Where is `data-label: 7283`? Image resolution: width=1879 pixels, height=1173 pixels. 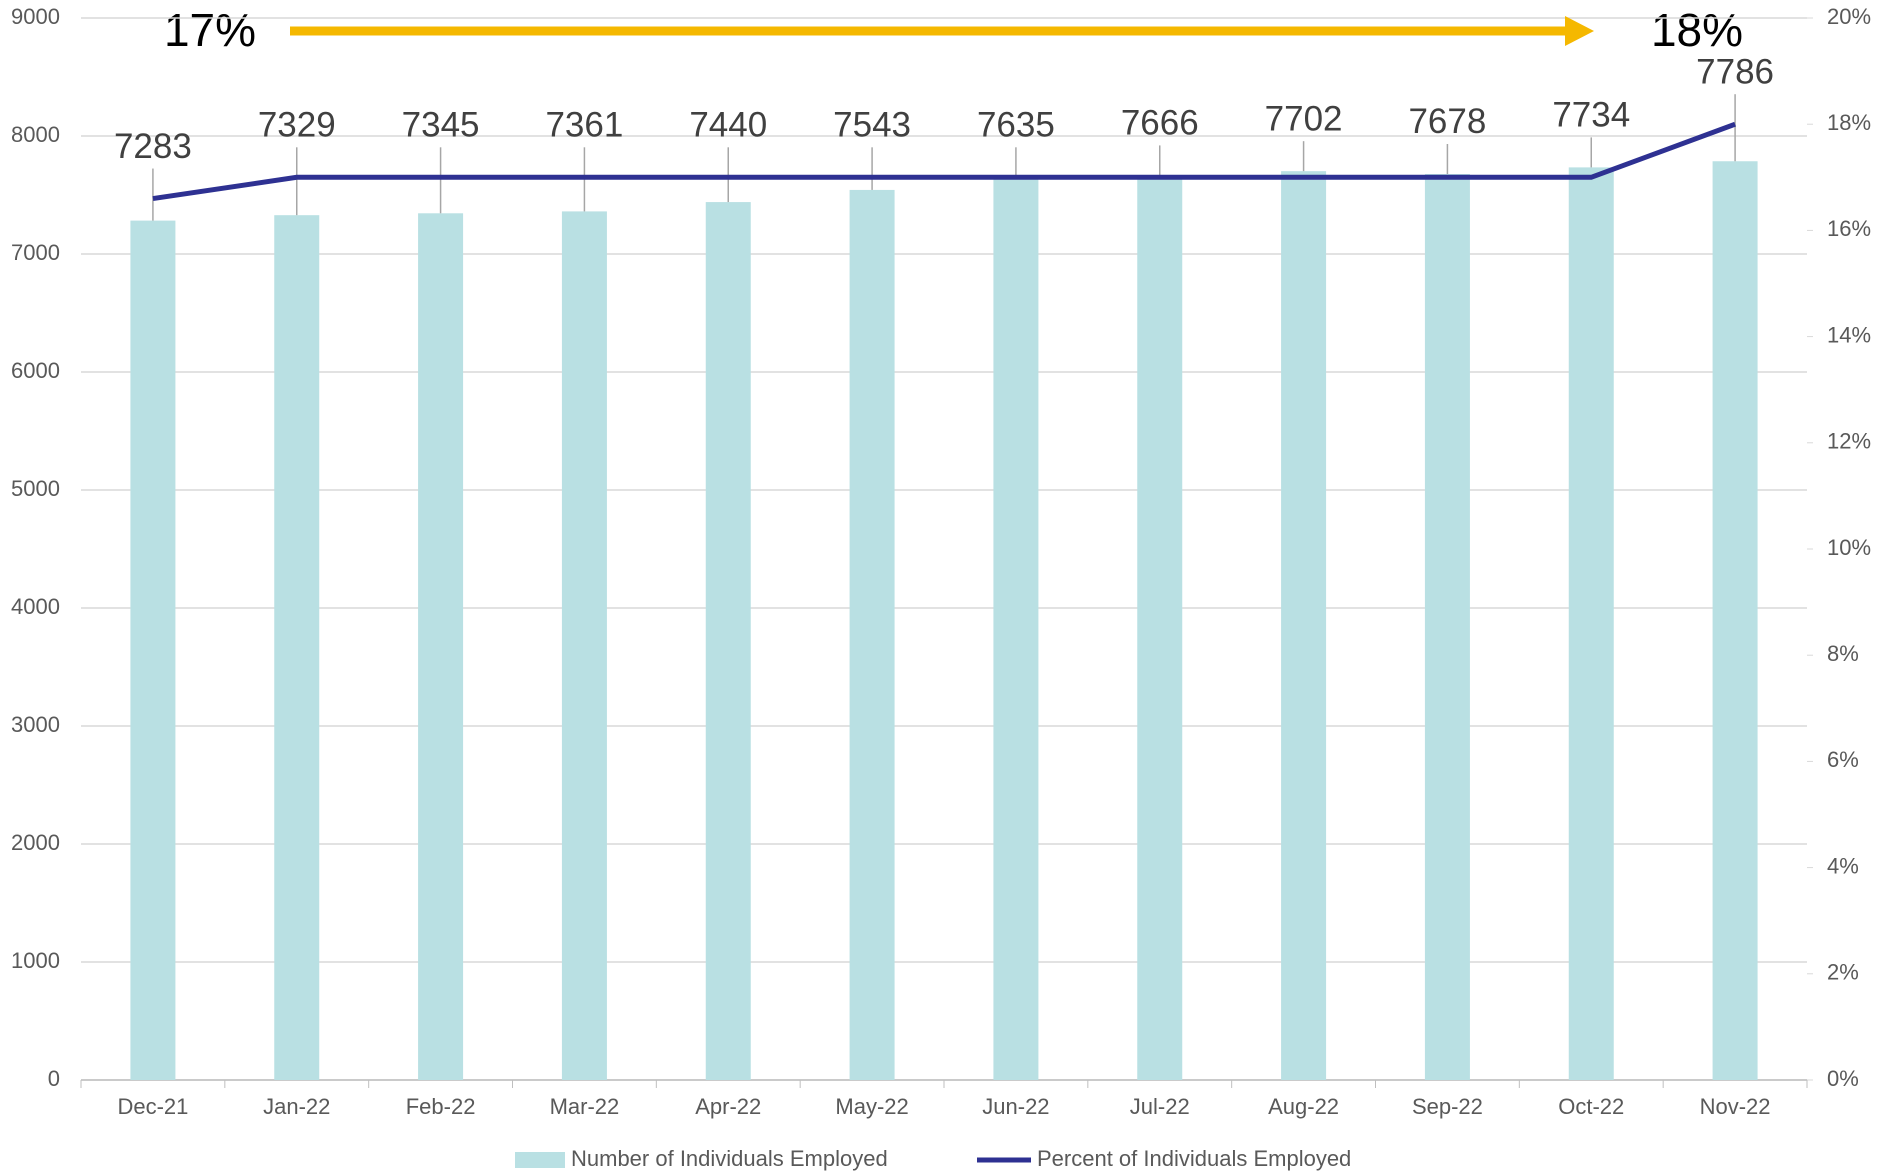
data-label: 7283 is located at coordinates (153, 146).